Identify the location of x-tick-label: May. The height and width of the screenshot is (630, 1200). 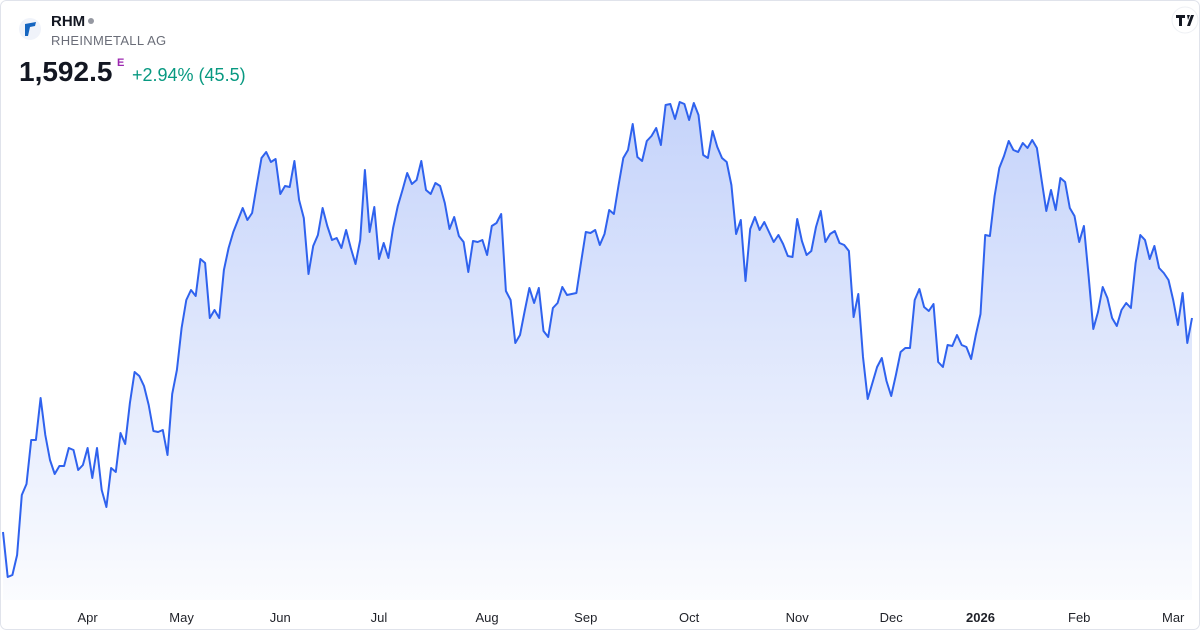
(181, 617).